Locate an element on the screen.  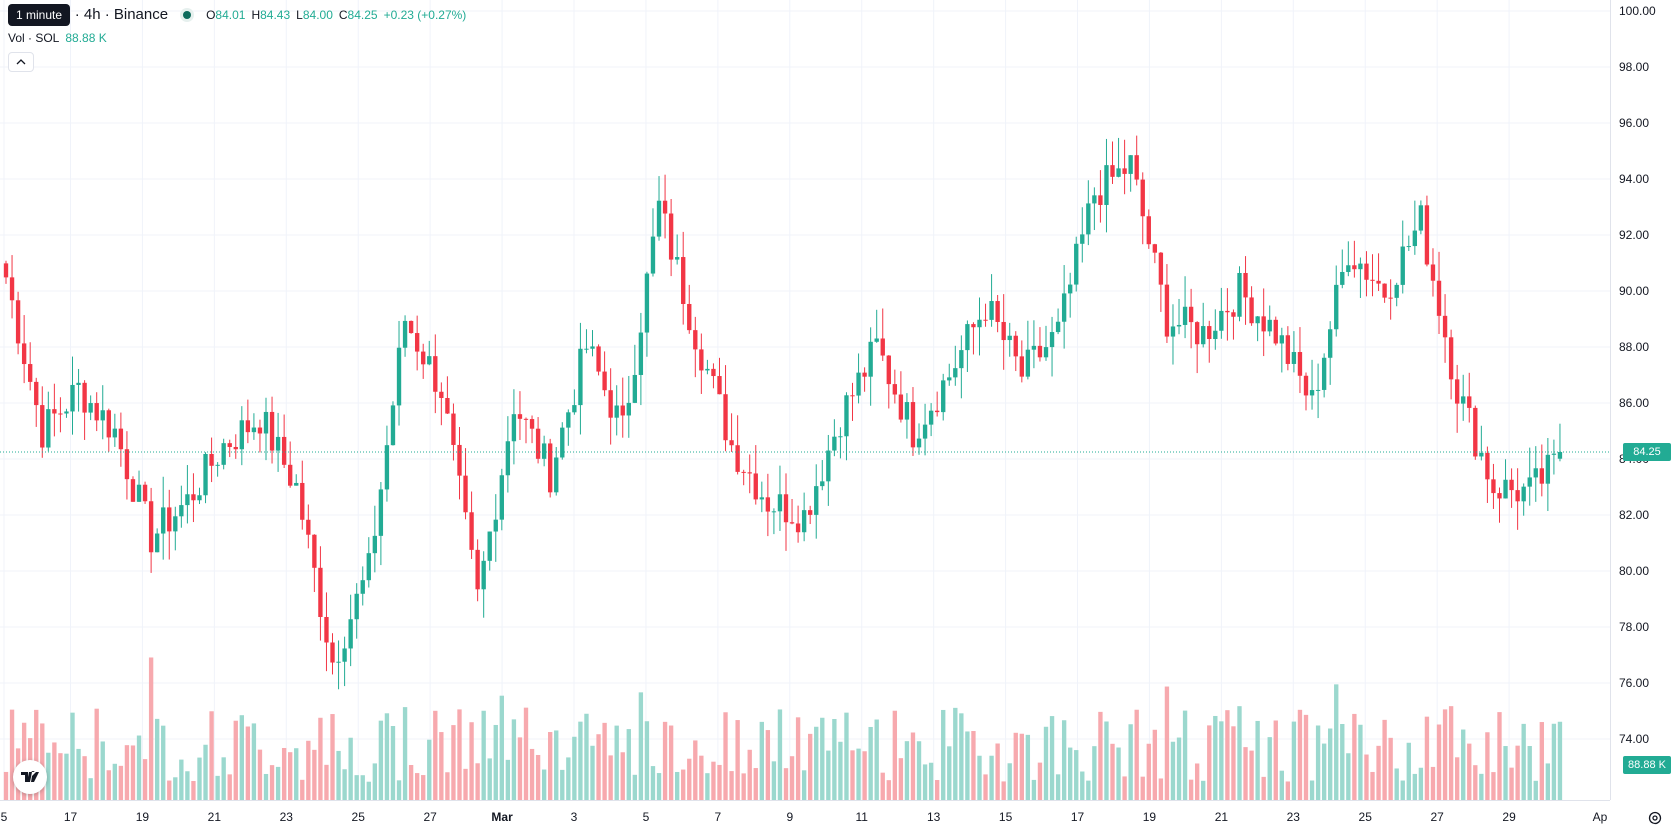
time-tick-label: 21 is located at coordinates (214, 817).